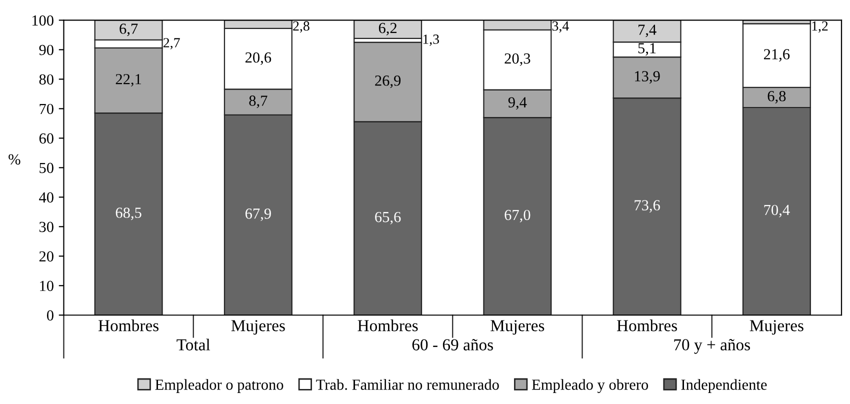 The image size is (850, 404). Describe the element at coordinates (777, 55) in the screenshot. I see `data-label: 21,6` at that location.